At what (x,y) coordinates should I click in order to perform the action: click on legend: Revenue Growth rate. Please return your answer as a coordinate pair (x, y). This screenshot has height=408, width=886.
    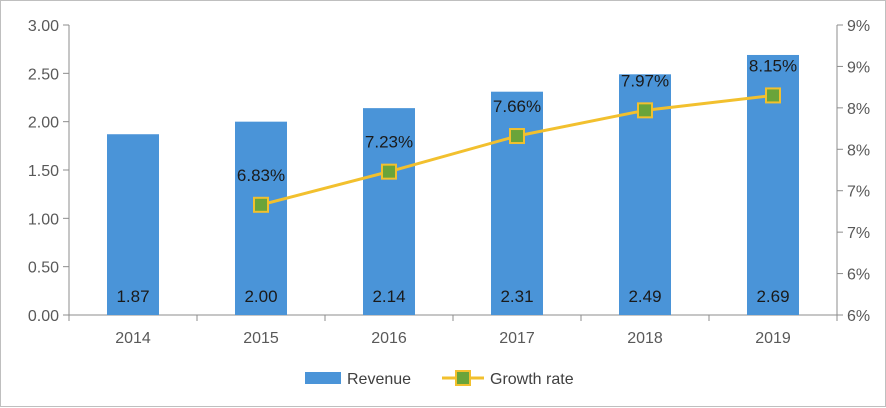
    Looking at the image, I should click on (439, 379).